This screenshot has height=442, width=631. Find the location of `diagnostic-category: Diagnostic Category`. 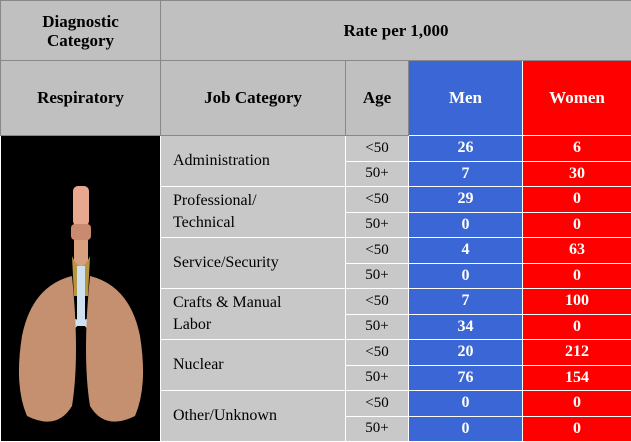

diagnostic-category: Diagnostic Category is located at coordinates (81, 31).